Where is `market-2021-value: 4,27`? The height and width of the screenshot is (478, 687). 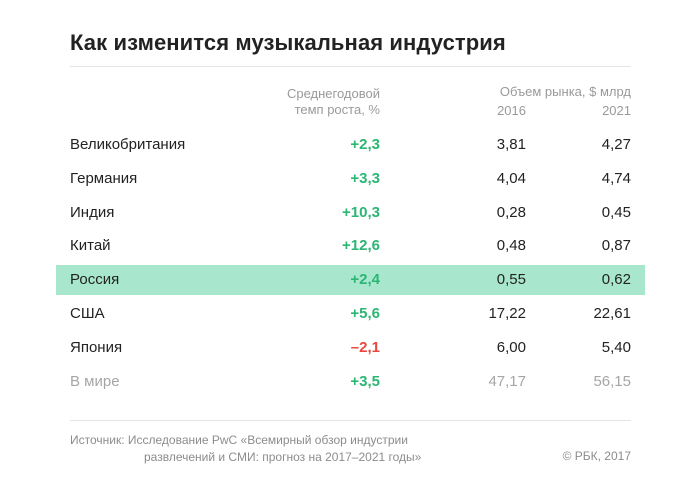
market-2021-value: 4,27 is located at coordinates (616, 144).